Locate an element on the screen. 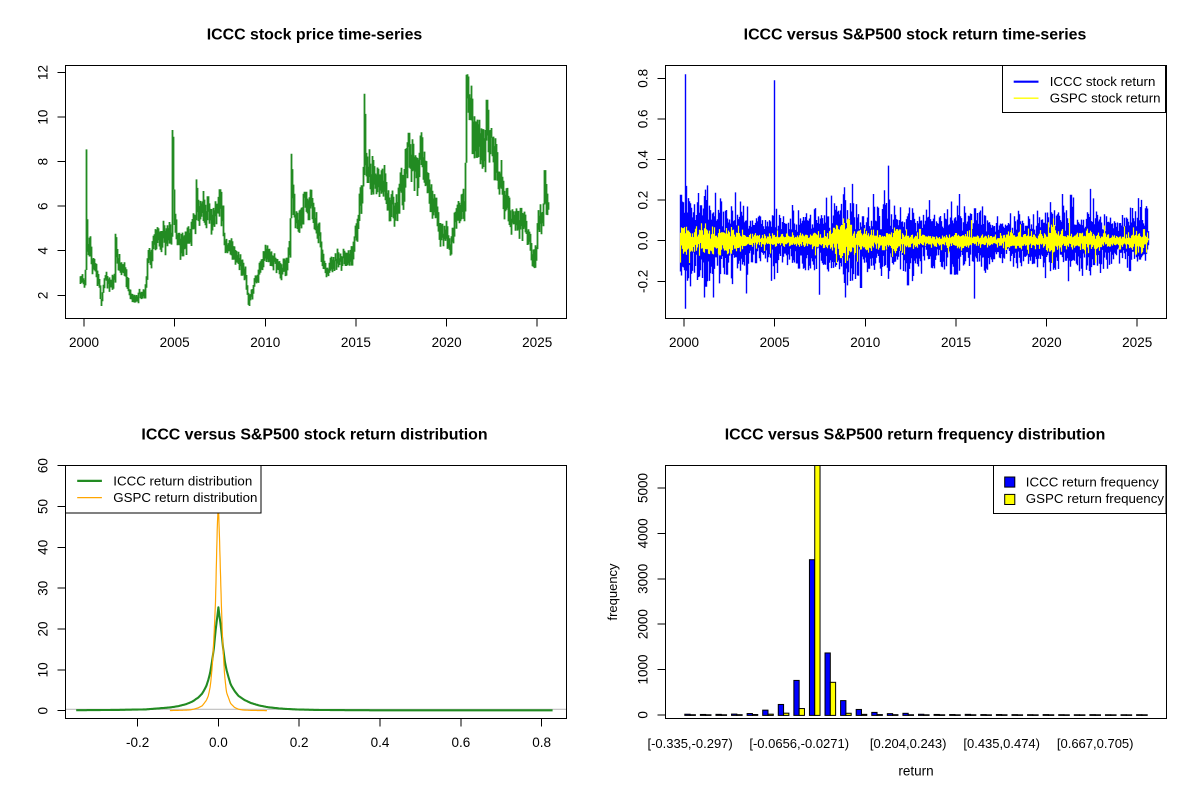  svg-text: 40 is located at coordinates (42, 547).